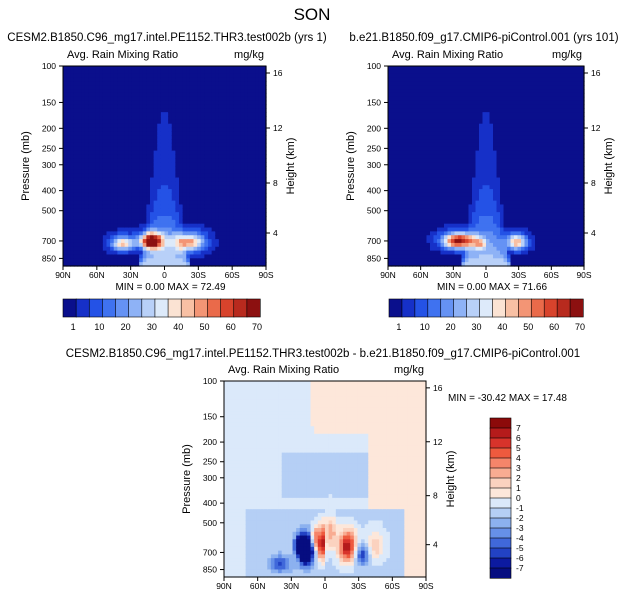 This screenshot has width=625, height=602. What do you see at coordinates (131, 275) in the screenshot?
I see `x-tick-label: 30N` at bounding box center [131, 275].